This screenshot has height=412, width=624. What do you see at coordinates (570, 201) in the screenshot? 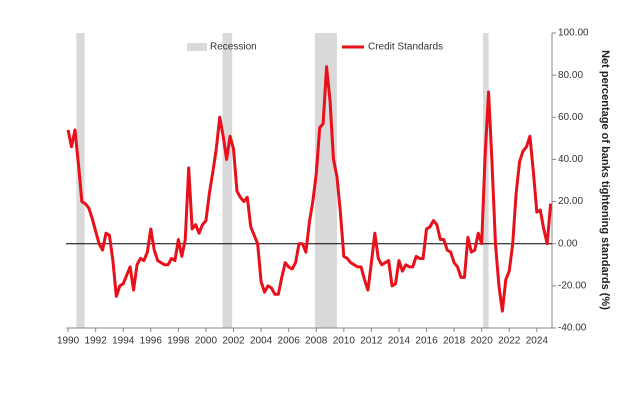
I see `y-tick-label: 20.00` at bounding box center [570, 201].